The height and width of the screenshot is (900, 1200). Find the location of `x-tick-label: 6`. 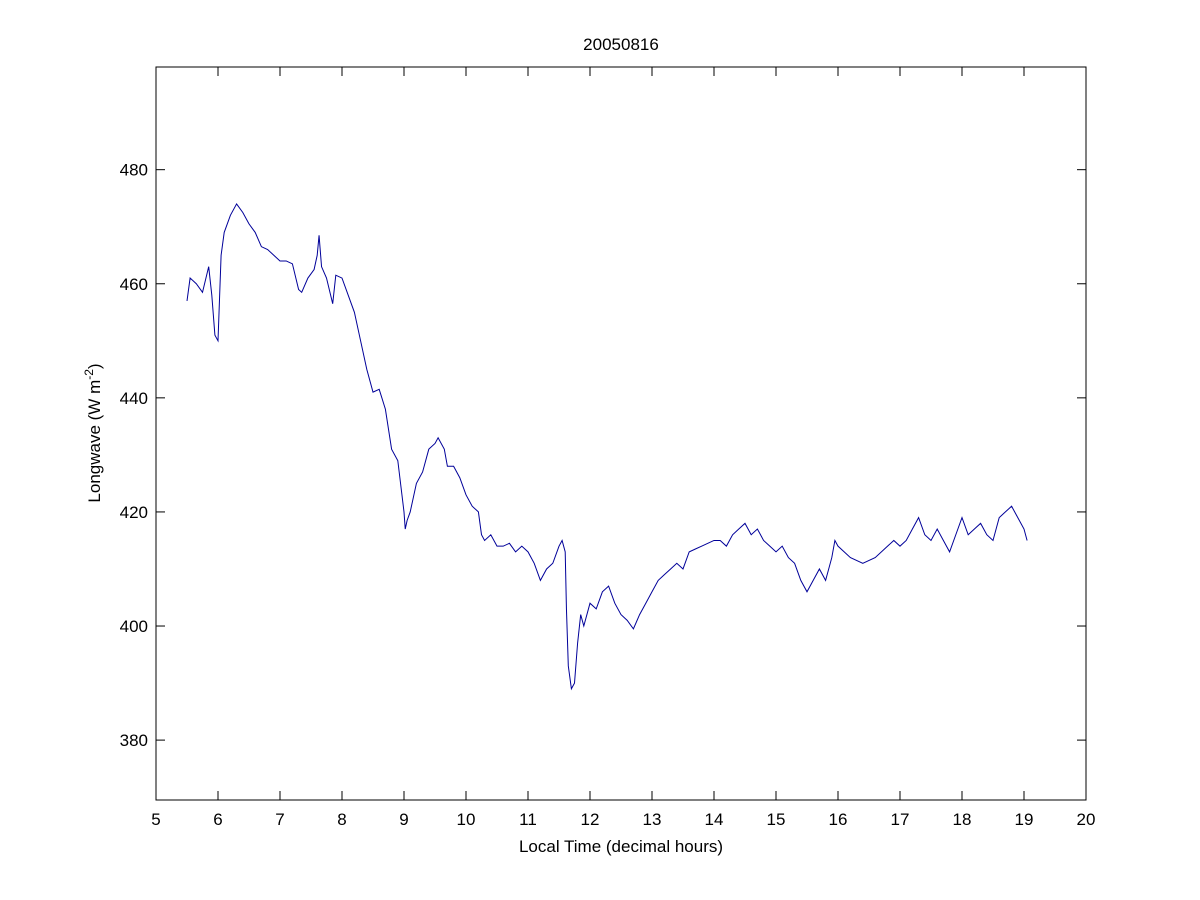

x-tick-label: 6 is located at coordinates (217, 819).